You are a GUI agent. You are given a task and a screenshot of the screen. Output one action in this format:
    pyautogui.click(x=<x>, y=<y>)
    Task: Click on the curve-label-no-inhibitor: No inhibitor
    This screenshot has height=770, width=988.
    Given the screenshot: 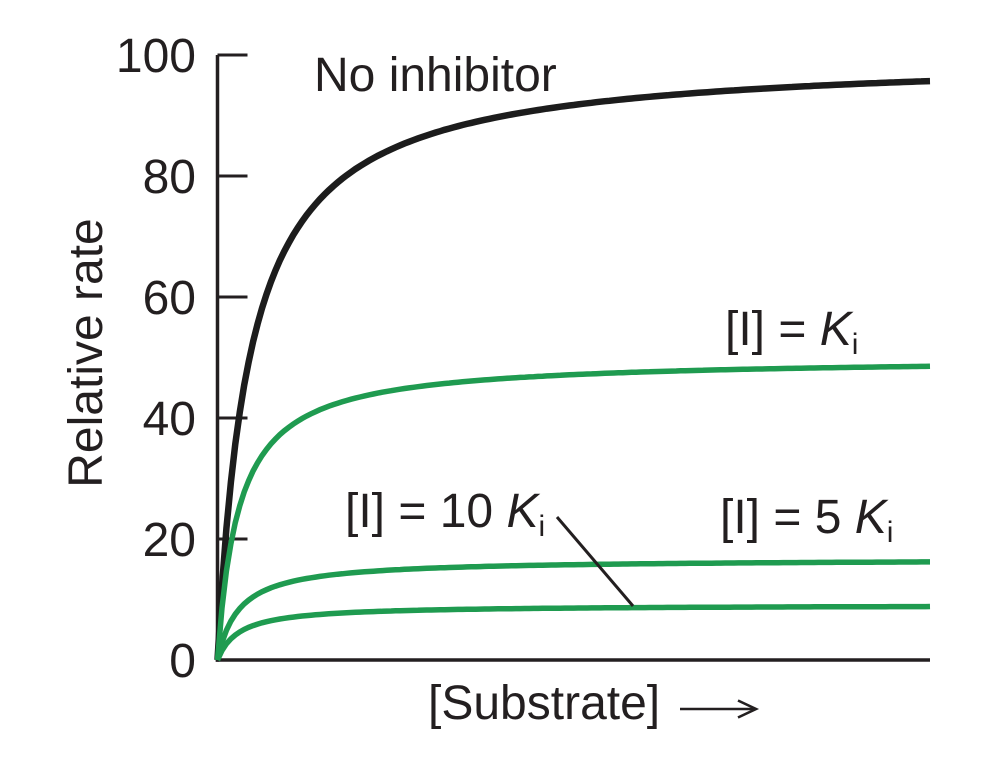 What is the action you would take?
    pyautogui.click(x=435, y=76)
    